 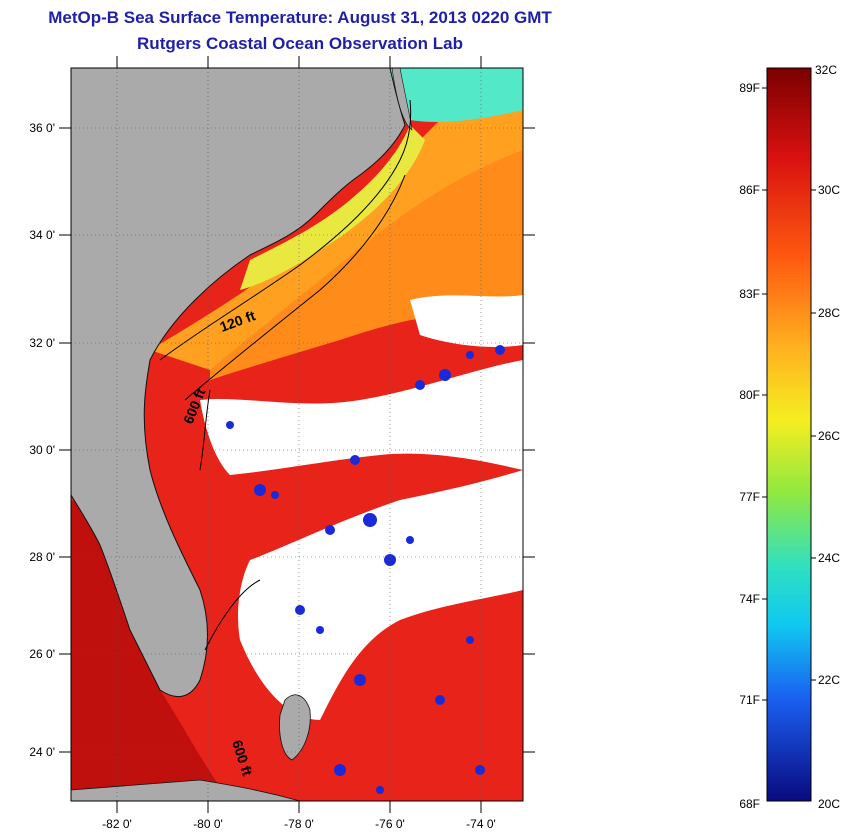 I want to click on lat-tick-label: 32 0', so click(x=42, y=343).